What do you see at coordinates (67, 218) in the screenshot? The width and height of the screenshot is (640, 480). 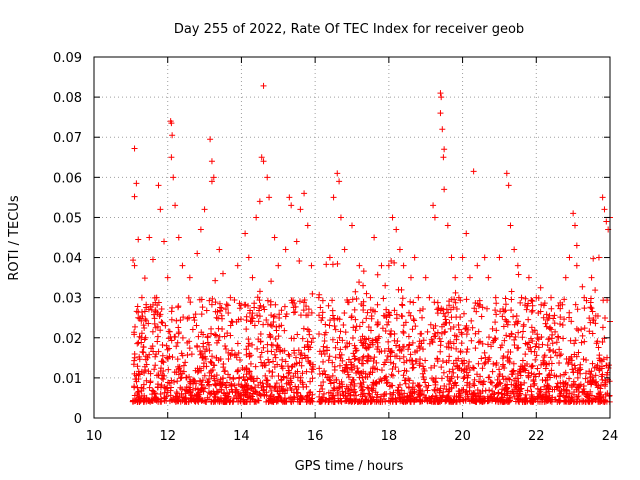 I see `y-tick-label: 0.05` at bounding box center [67, 218].